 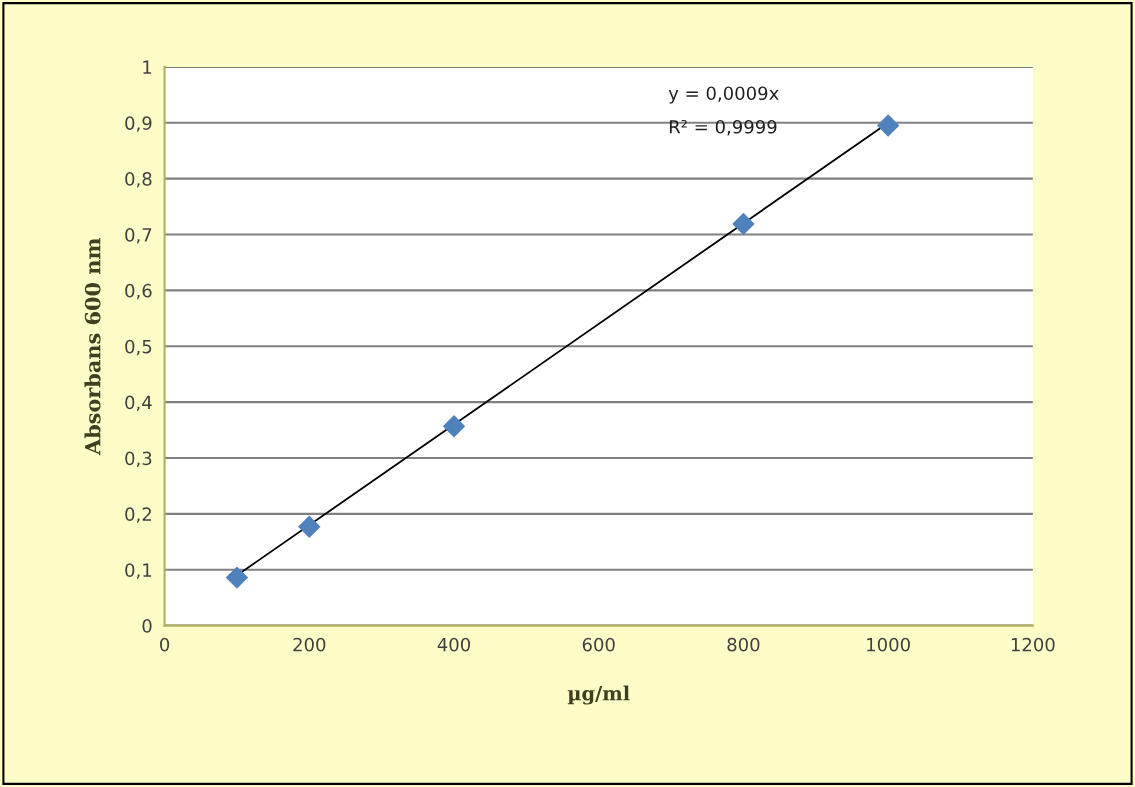 I want to click on y-tick-label: 0,4, so click(x=138, y=403).